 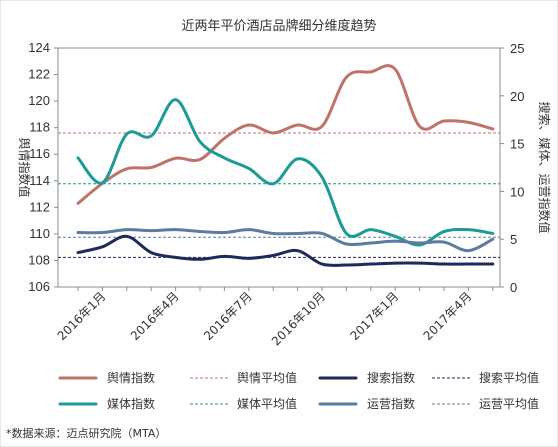 I want to click on series-6-line, so click(x=285, y=240).